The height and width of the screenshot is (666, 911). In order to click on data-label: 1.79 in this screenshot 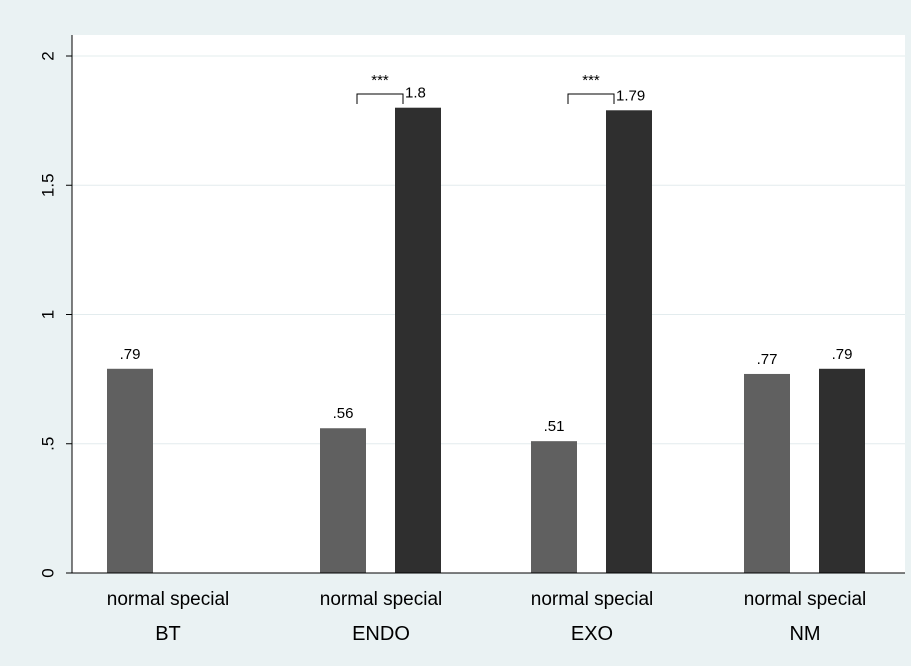, I will do `click(630, 95)`.